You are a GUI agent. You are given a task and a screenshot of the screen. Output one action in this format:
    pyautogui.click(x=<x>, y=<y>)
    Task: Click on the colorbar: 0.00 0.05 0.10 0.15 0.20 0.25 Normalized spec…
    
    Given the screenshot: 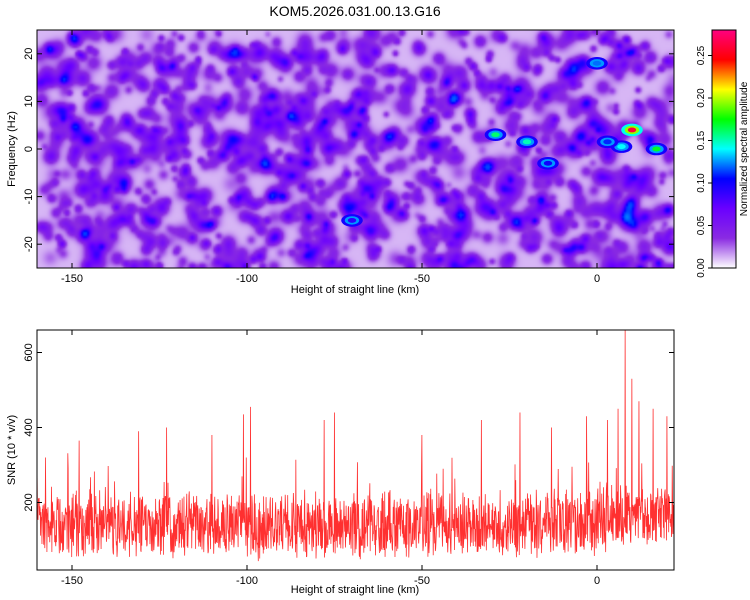 What is the action you would take?
    pyautogui.click(x=723, y=153)
    